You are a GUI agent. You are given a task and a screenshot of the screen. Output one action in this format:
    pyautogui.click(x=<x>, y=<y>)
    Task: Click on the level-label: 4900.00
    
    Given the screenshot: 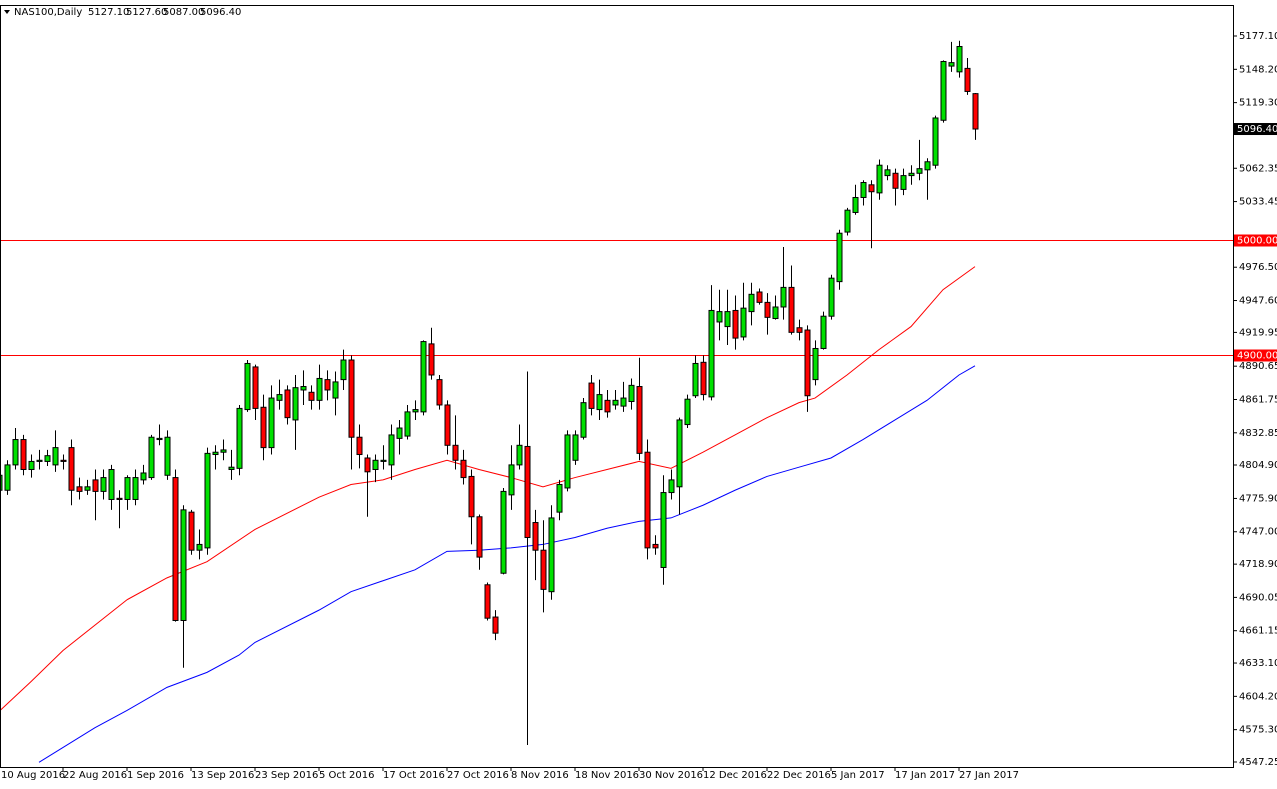 What is the action you would take?
    pyautogui.click(x=1257, y=356)
    